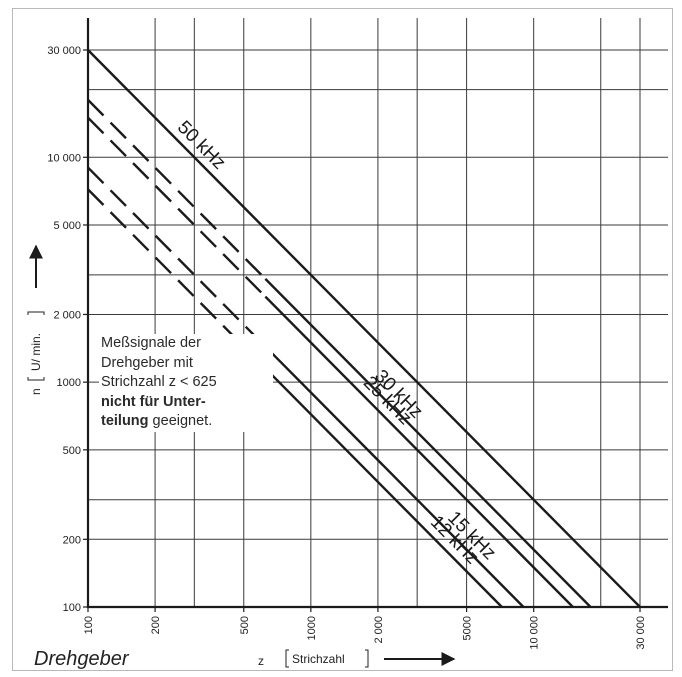 The height and width of the screenshot is (677, 682). I want to click on y-tick-label: 100, so click(72, 608).